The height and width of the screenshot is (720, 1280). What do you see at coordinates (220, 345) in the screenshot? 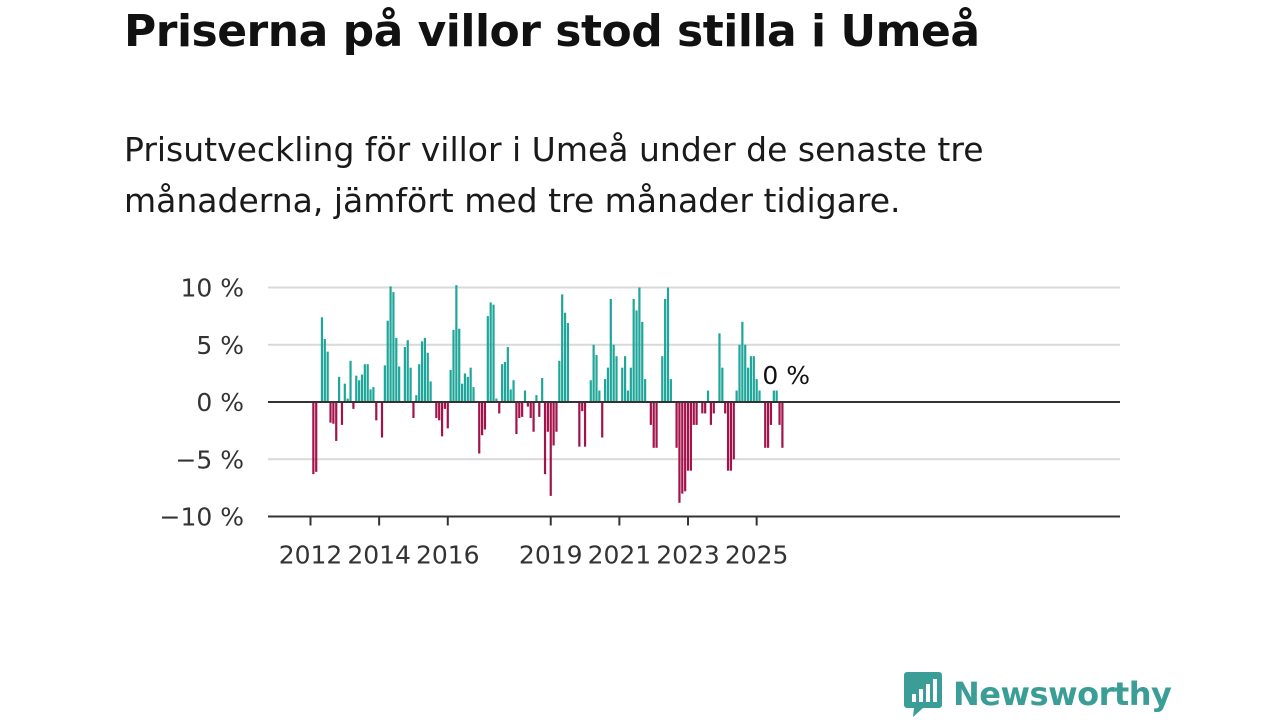
I see `y-tick-label: 5 %` at bounding box center [220, 345].